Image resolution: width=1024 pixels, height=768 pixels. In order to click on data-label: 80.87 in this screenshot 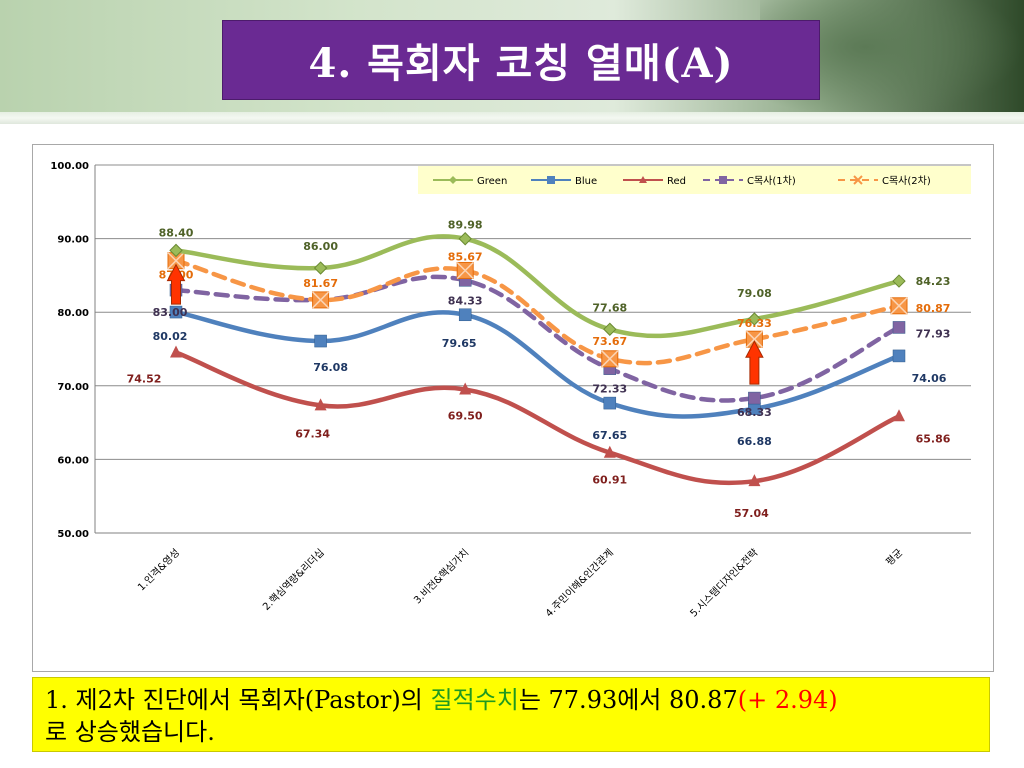, I will do `click(933, 308)`.